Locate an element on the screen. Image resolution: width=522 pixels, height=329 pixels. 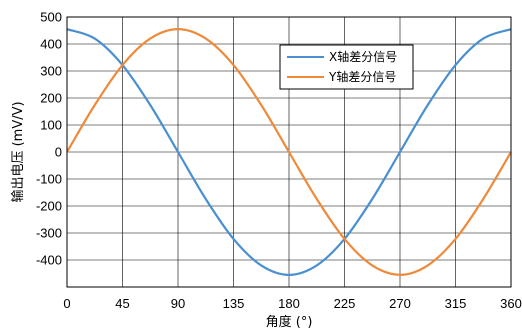
y-tick-label: 500 is located at coordinates (51, 17).